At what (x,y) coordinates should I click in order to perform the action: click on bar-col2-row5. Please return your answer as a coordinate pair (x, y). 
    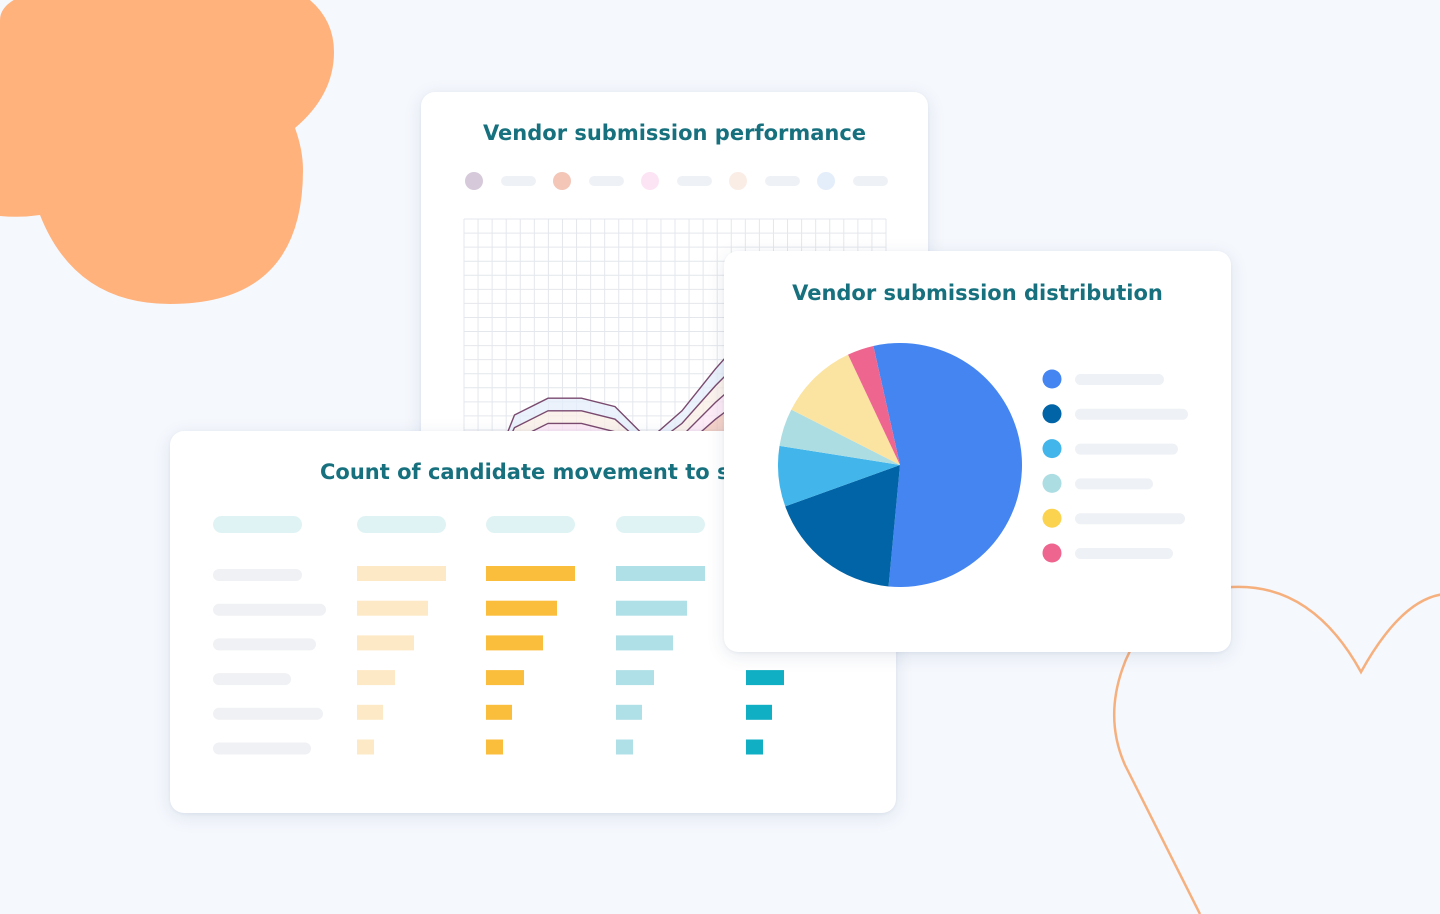
    Looking at the image, I should click on (624, 747).